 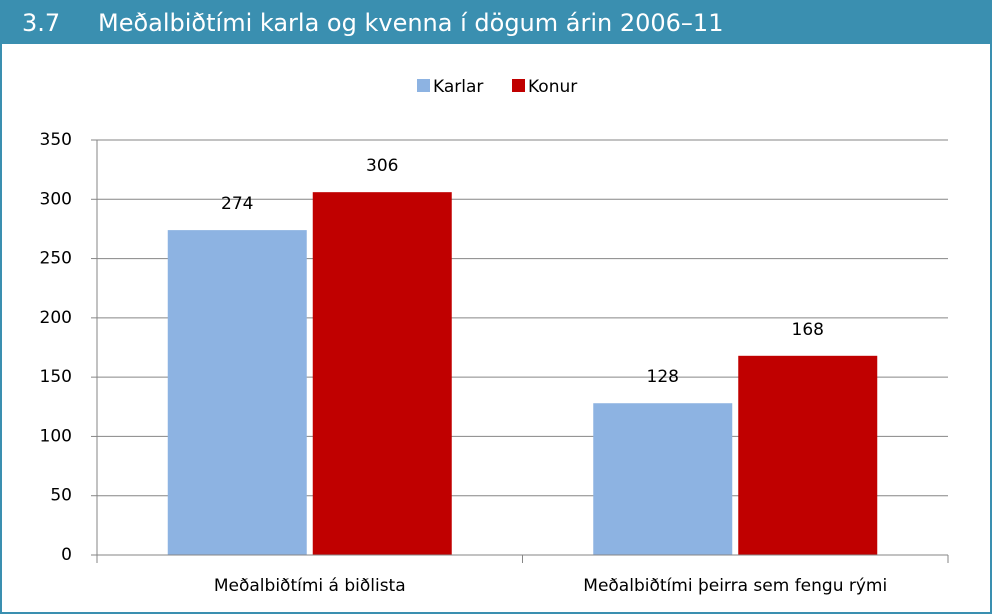 What do you see at coordinates (56, 199) in the screenshot?
I see `y-tick-label: 300` at bounding box center [56, 199].